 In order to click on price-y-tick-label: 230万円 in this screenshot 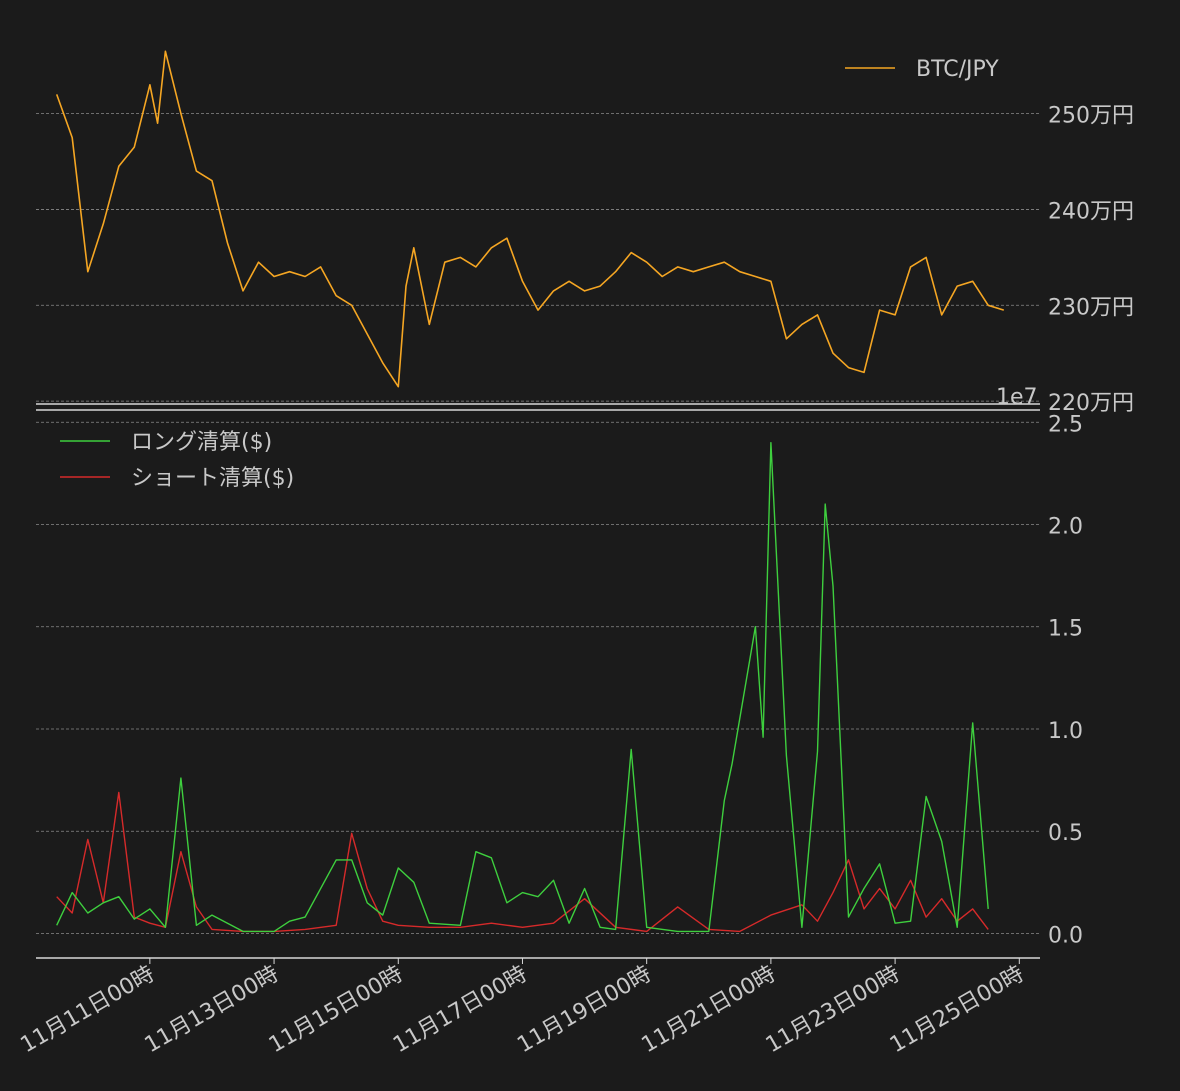, I will do `click(1091, 307)`.